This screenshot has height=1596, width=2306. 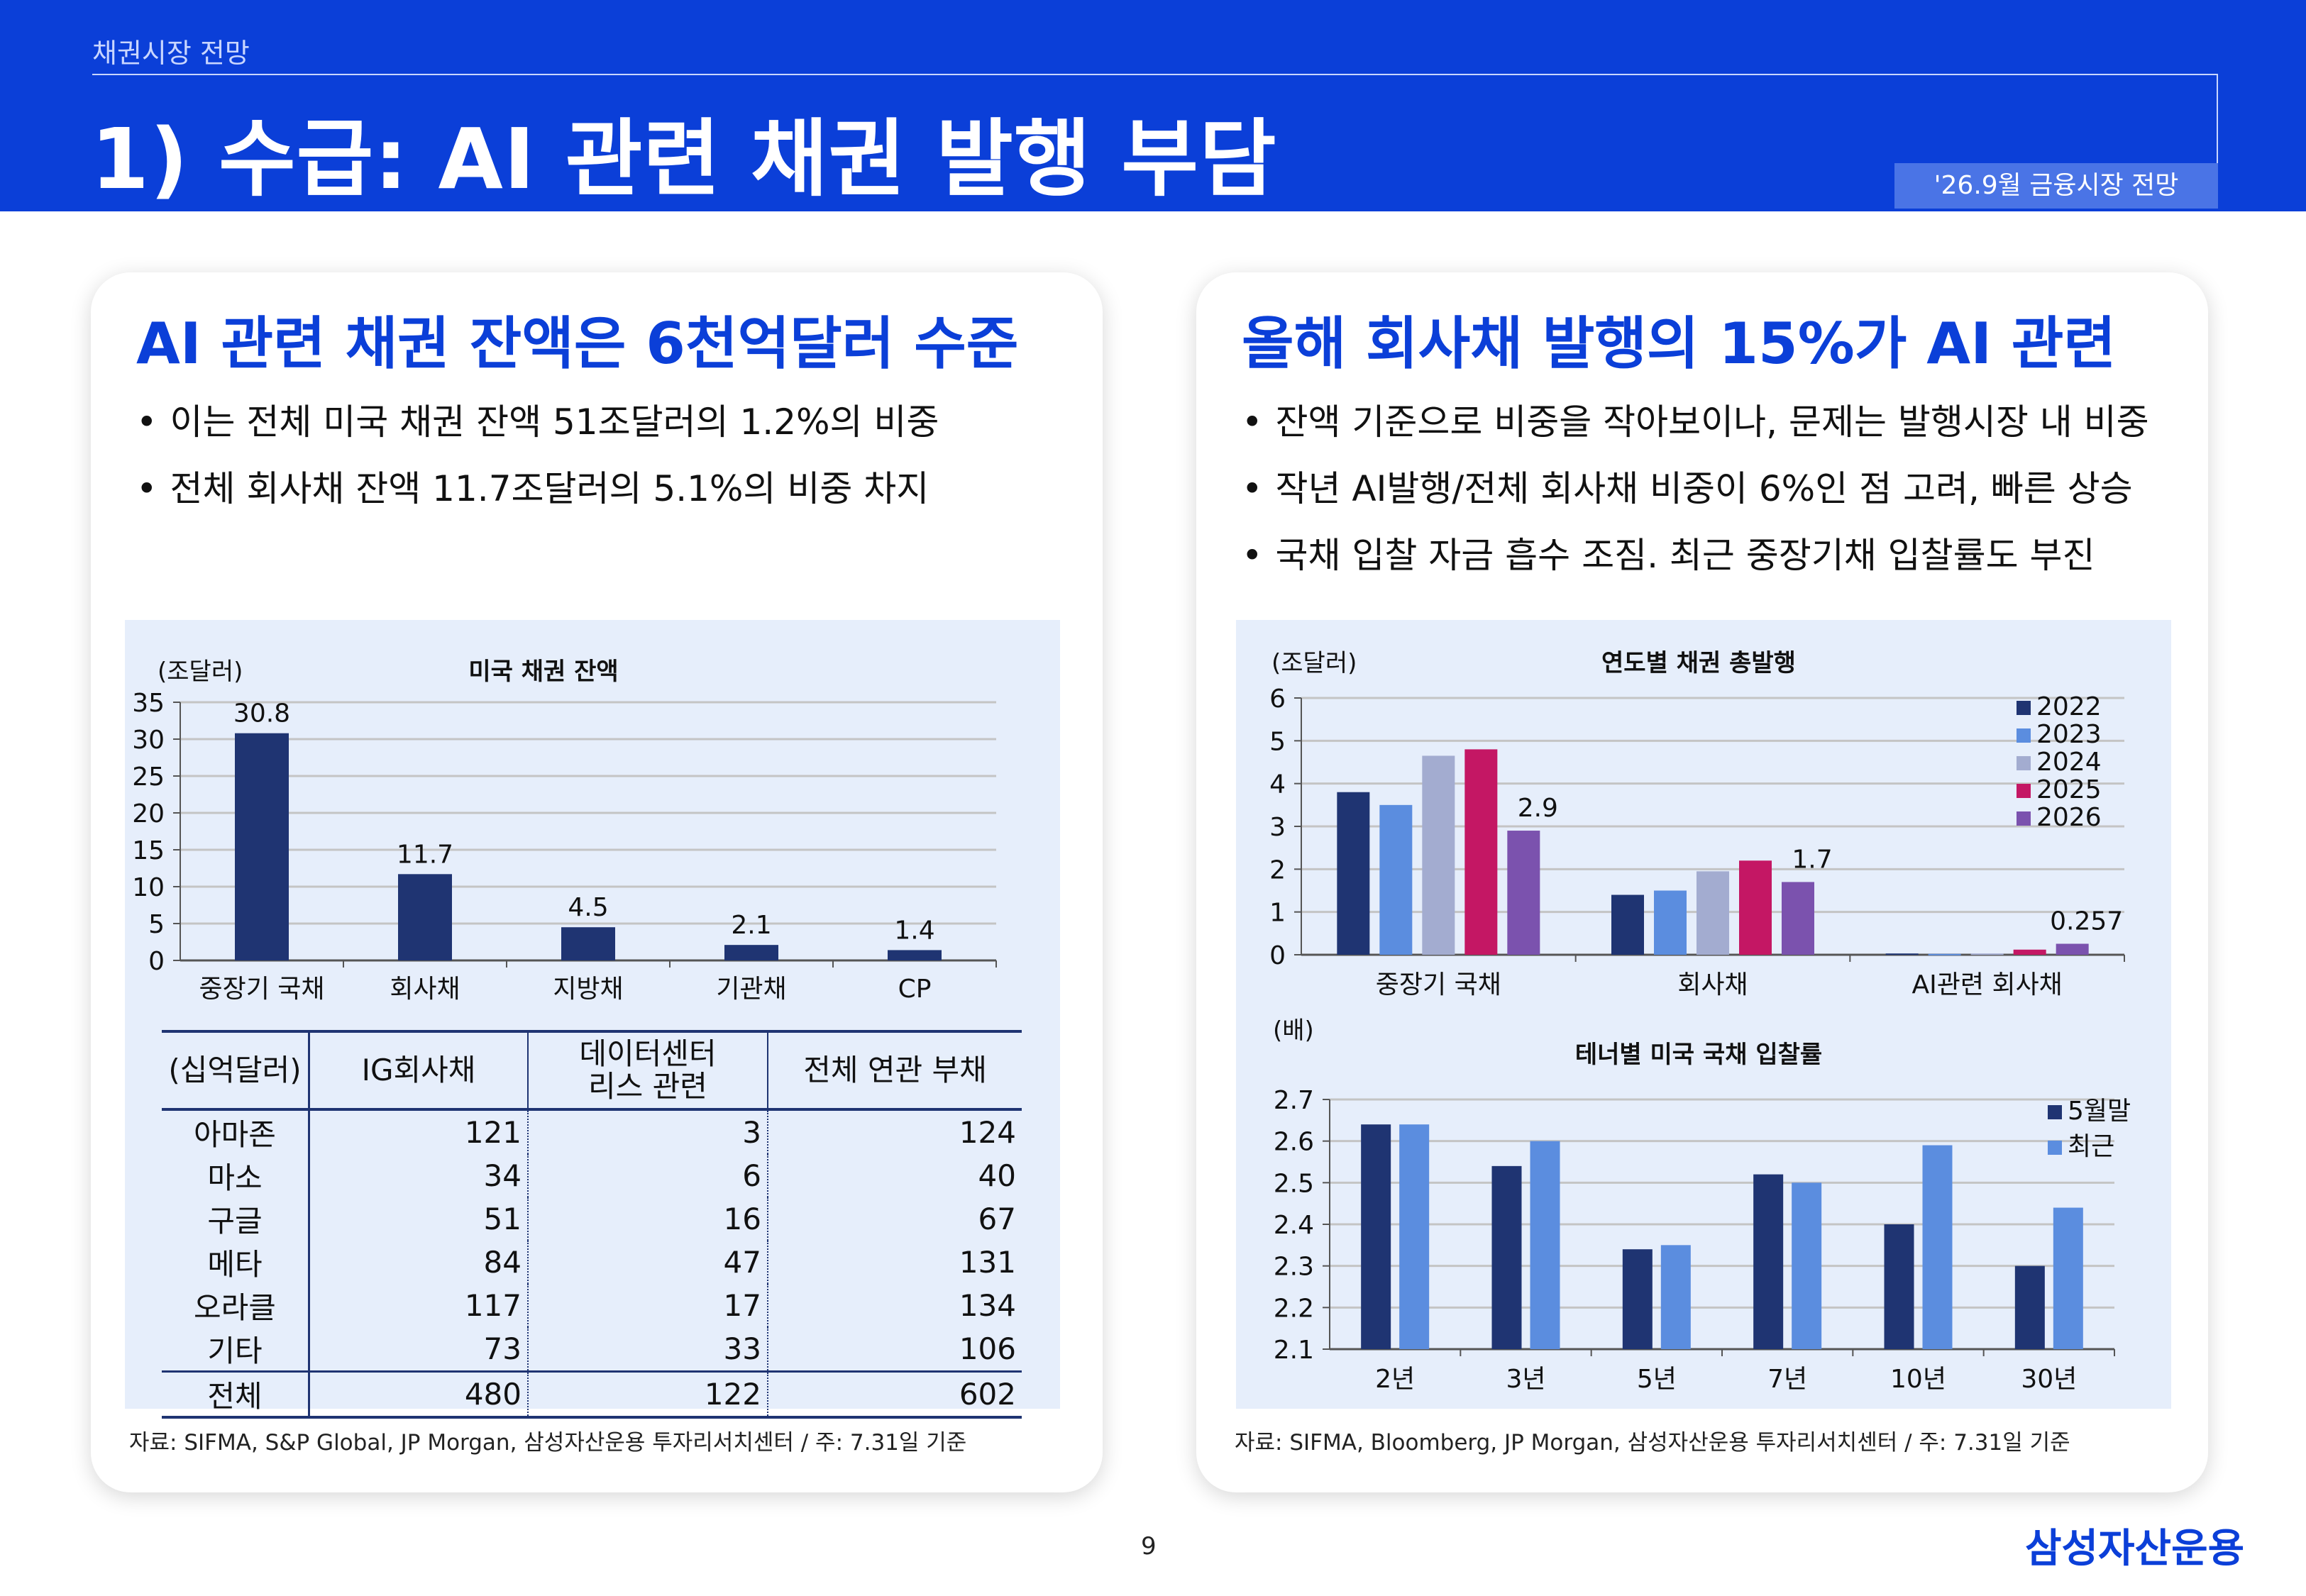 I want to click on x-tick-label: 중장기 국채, so click(x=1438, y=984).